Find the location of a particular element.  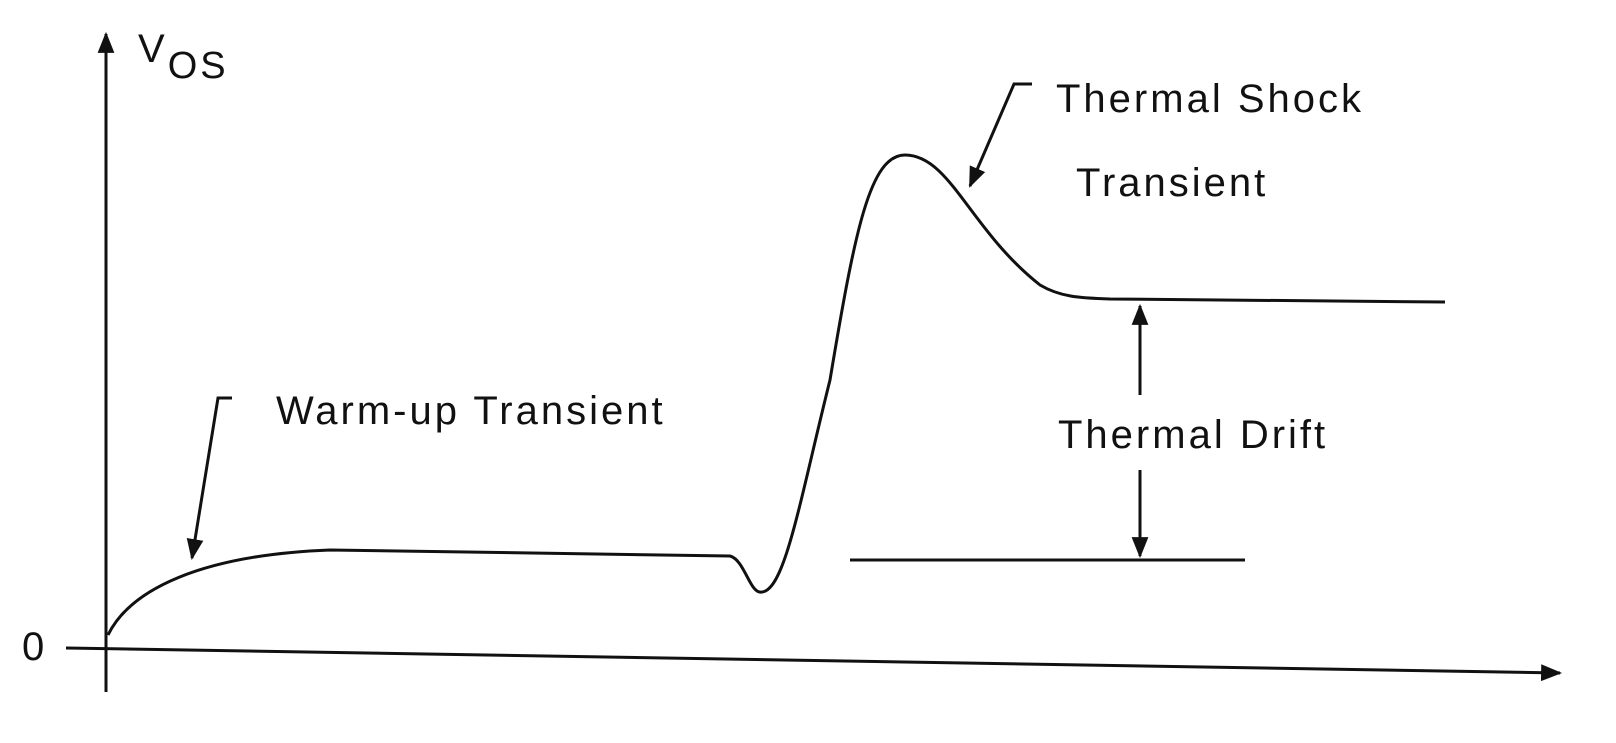

shock-leader is located at coordinates (1000, 135).